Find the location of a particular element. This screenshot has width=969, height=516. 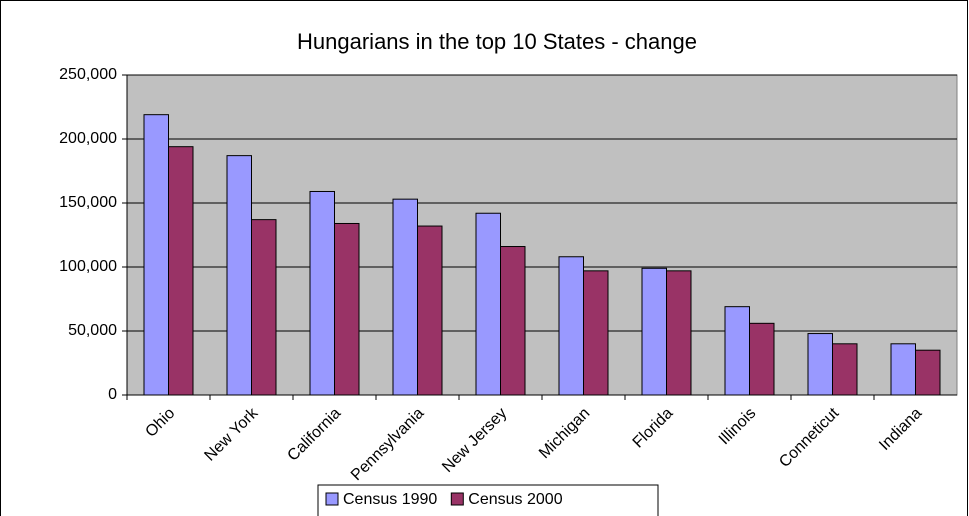

legend-box is located at coordinates (488, 500).